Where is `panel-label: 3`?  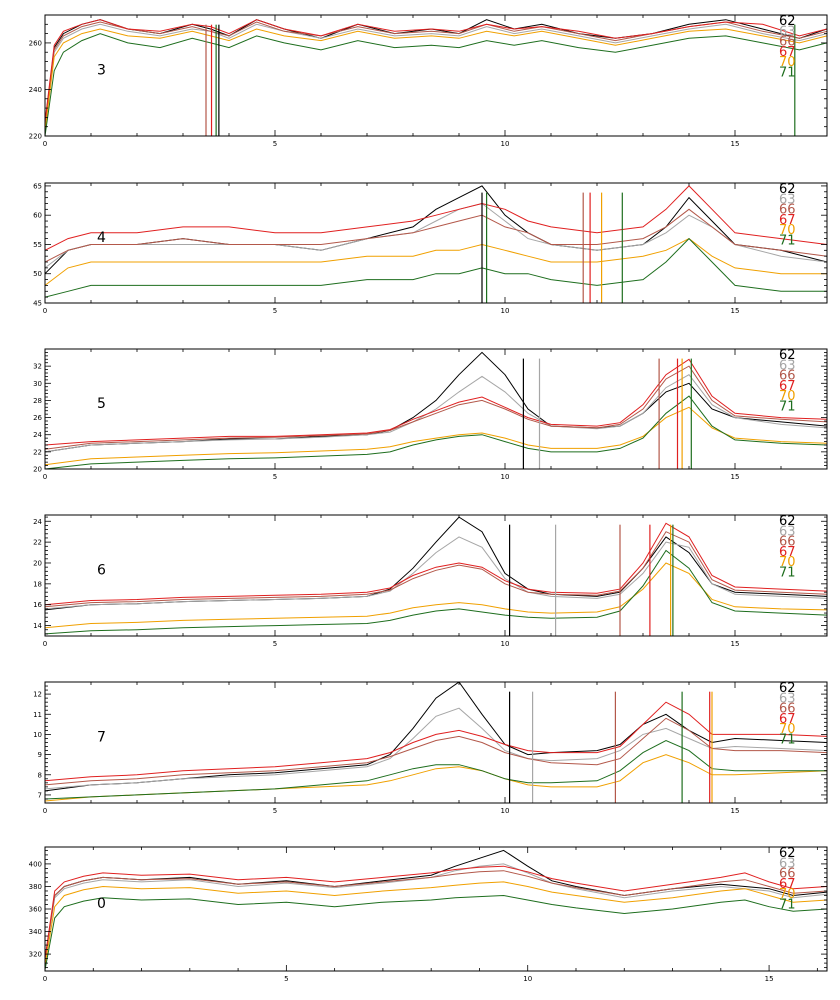
panel-label: 3 is located at coordinates (101, 70).